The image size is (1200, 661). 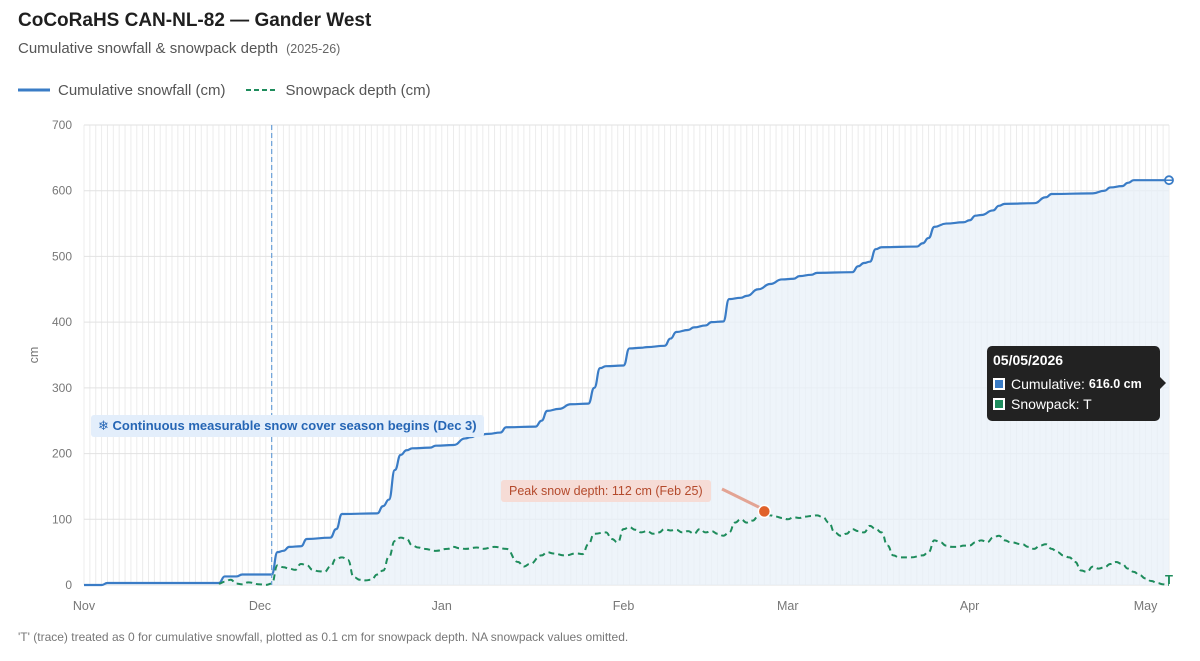 I want to click on legend-line-dashed-icon, so click(x=261, y=90).